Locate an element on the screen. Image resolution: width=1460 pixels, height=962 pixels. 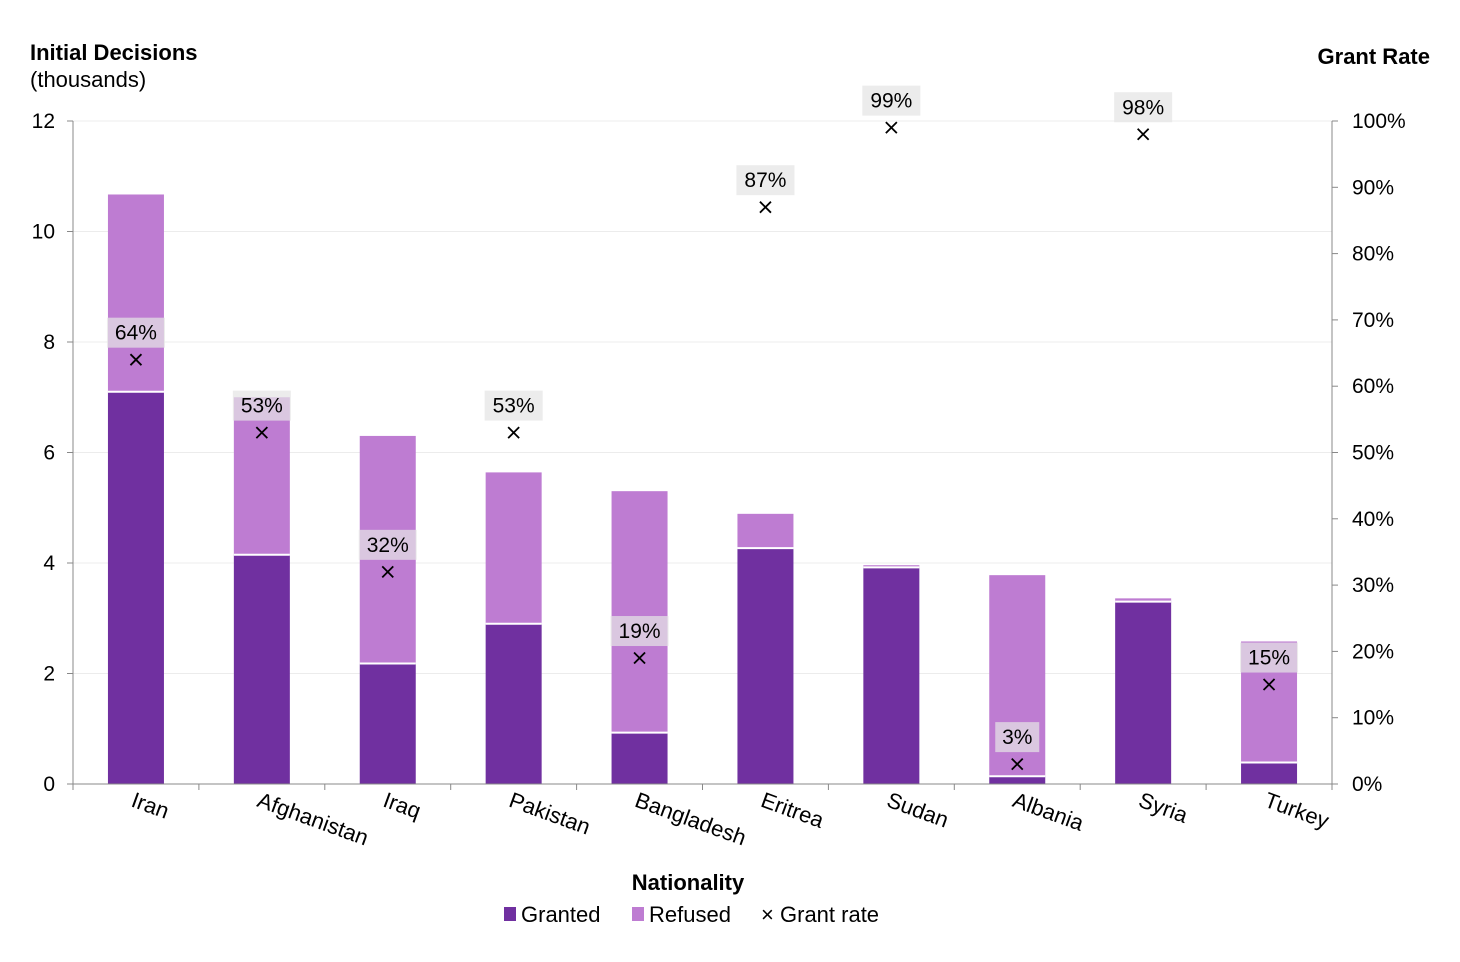
y2-tick-label: 90% is located at coordinates (1373, 187).